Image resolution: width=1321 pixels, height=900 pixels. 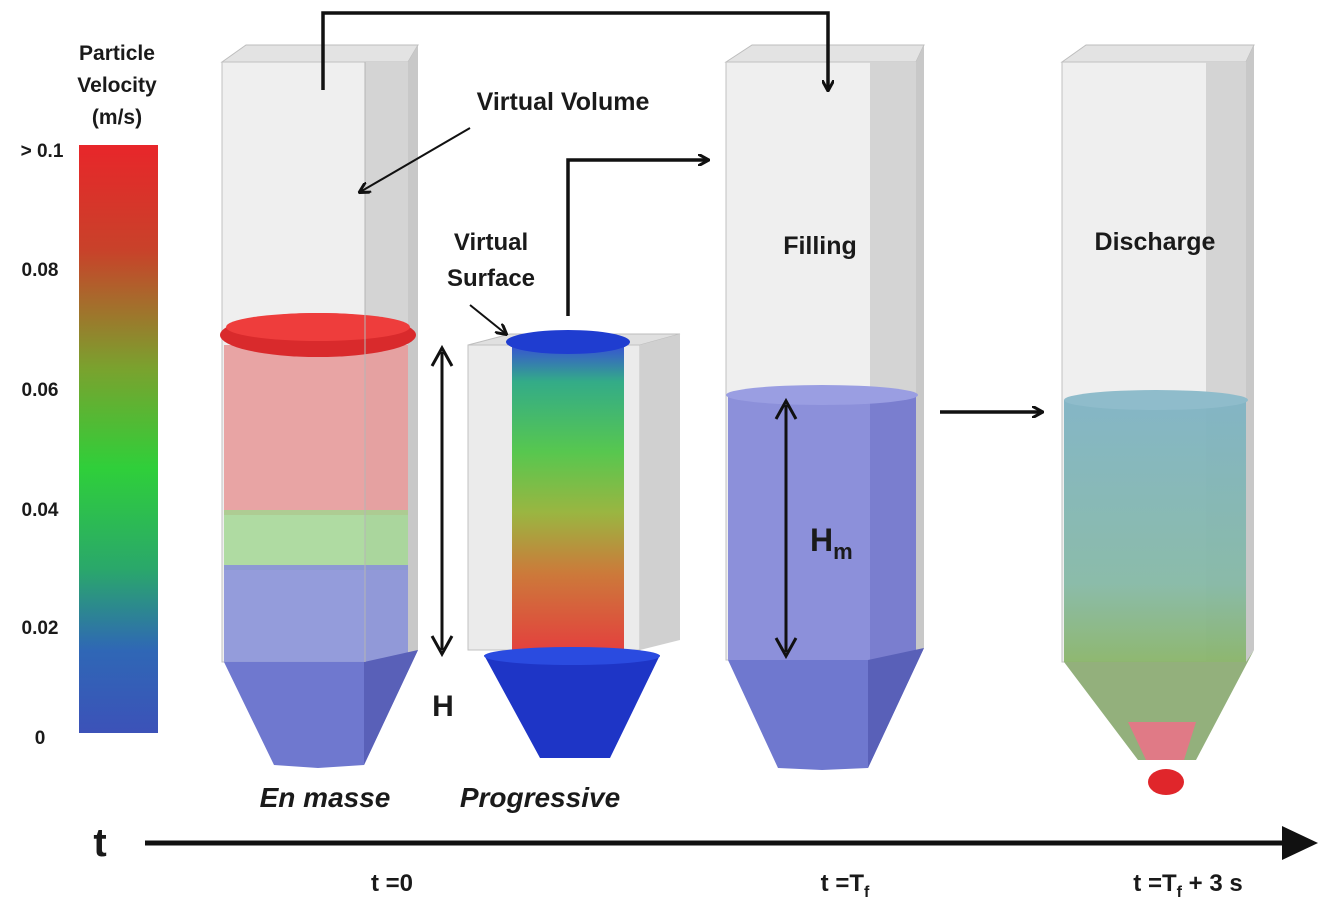 What do you see at coordinates (42, 151) in the screenshot?
I see `legend-tick-max: > 0.1` at bounding box center [42, 151].